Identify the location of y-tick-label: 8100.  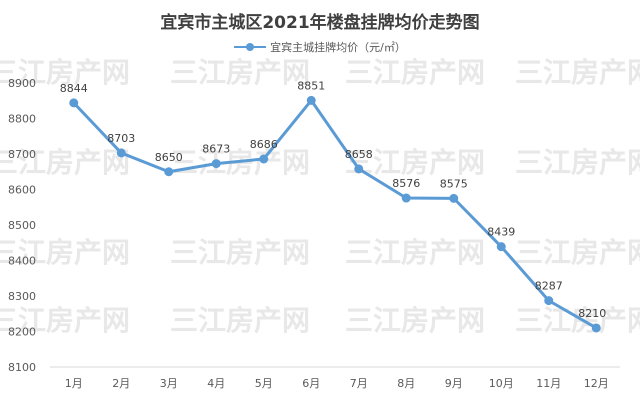
(22, 367).